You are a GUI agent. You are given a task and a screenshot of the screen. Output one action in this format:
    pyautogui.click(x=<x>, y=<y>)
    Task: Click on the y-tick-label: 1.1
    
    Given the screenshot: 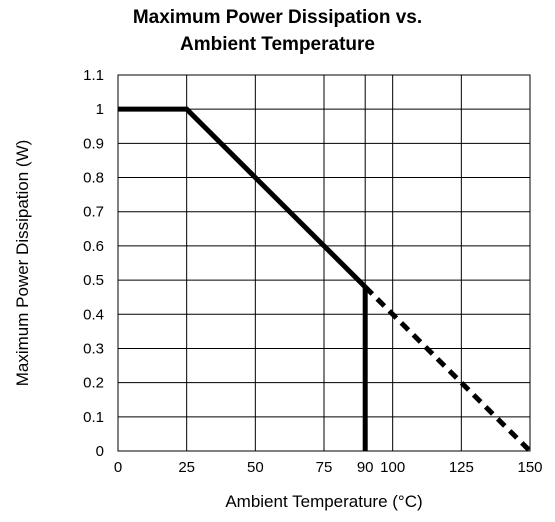 What is the action you would take?
    pyautogui.click(x=93, y=75)
    